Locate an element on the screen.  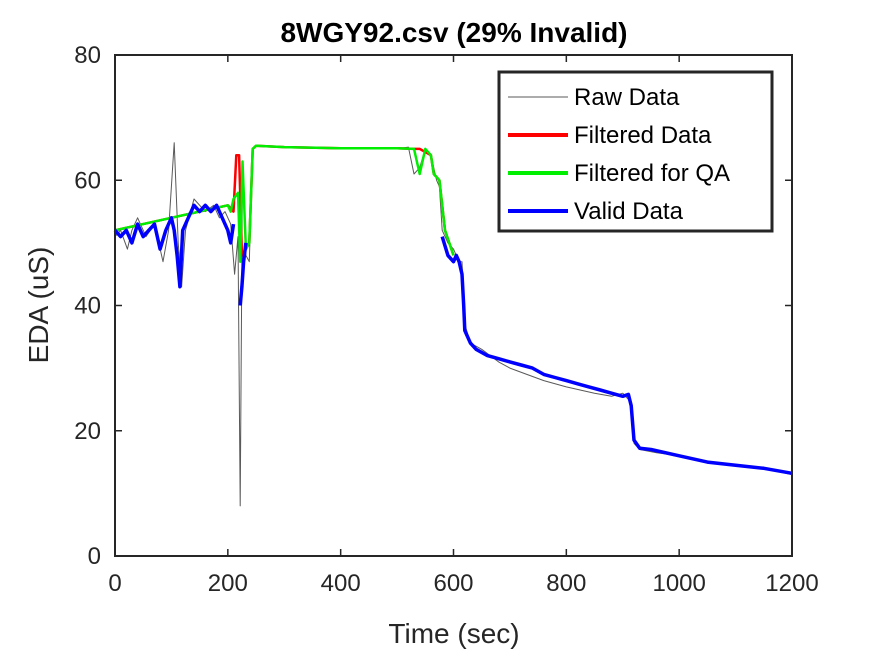
chart-title: 8WGY92.csv (29% Invalid) is located at coordinates (453, 32).